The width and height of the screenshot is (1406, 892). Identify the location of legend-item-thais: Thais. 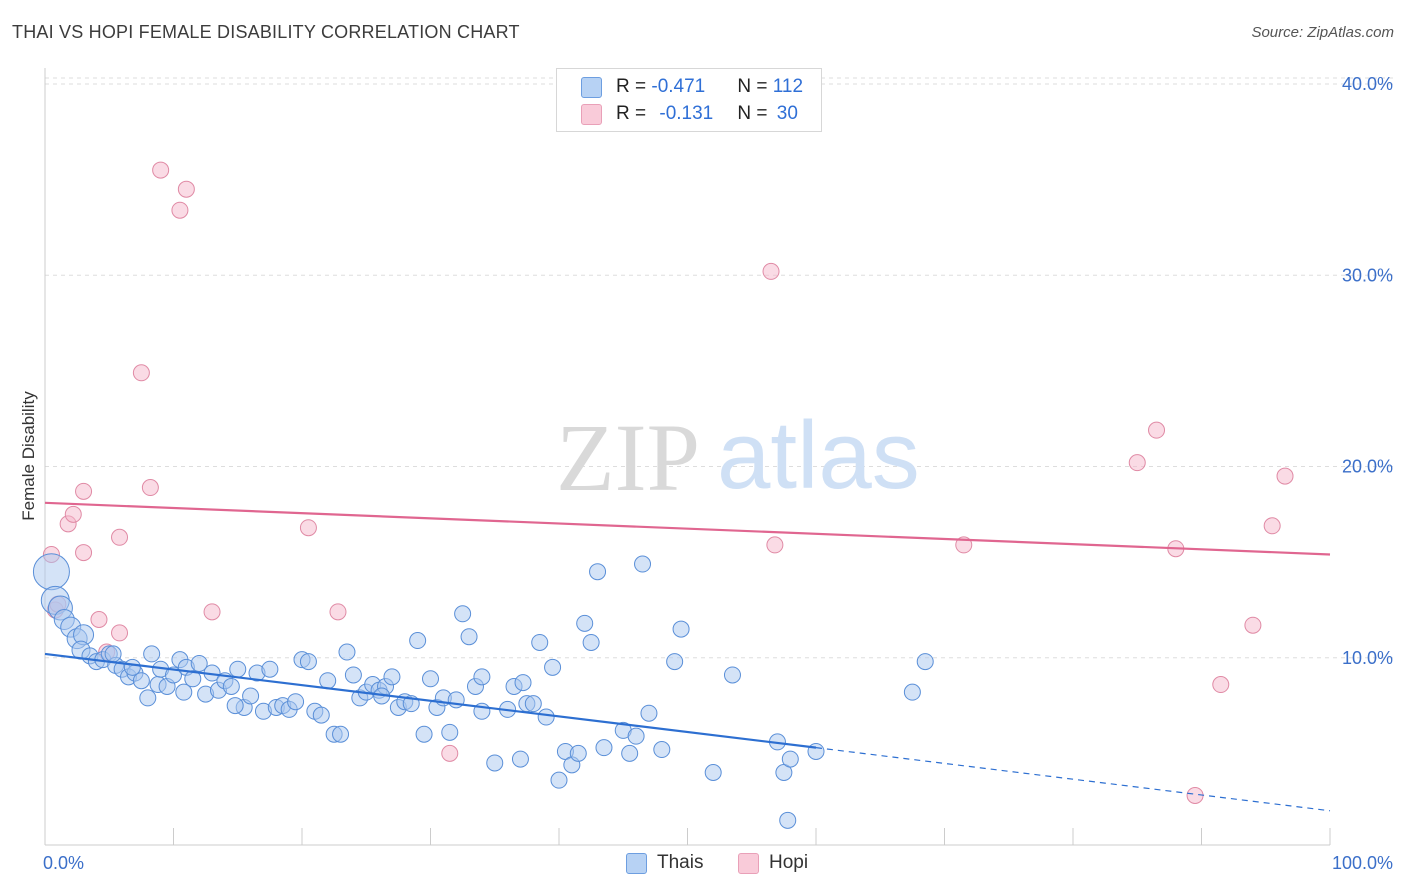
(664, 863).